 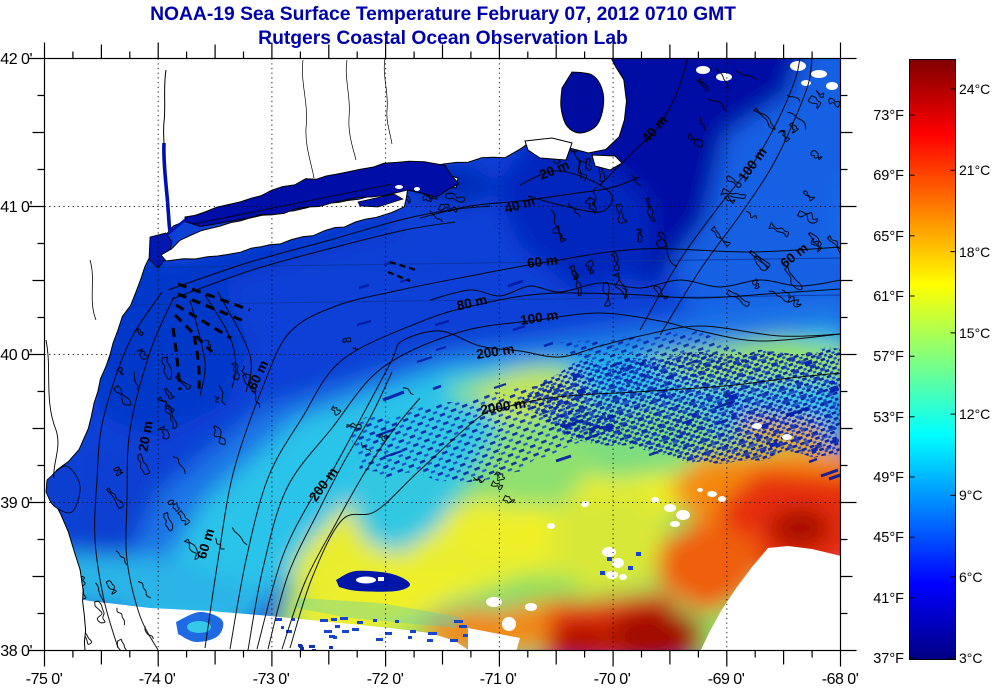 What do you see at coordinates (542, 261) in the screenshot?
I see `svg-text: 60 m` at bounding box center [542, 261].